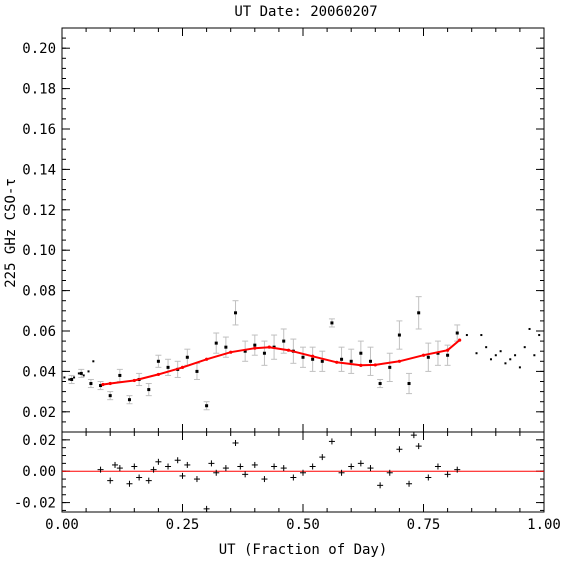 This screenshot has height=574, width=574. I want to click on x-tick-labels: 0.00 0.25 0.50 0.75 1.00, so click(303, 525).